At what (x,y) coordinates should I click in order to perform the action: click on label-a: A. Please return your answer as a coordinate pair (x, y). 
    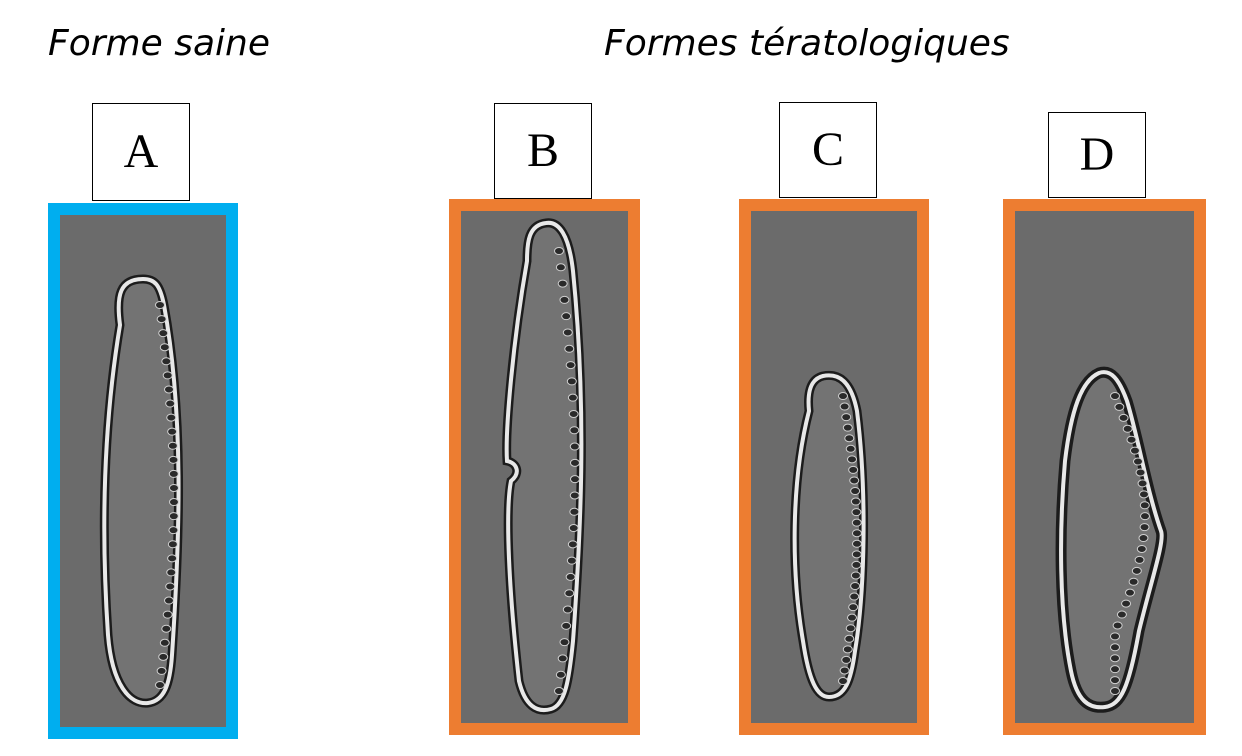
    Looking at the image, I should click on (141, 152).